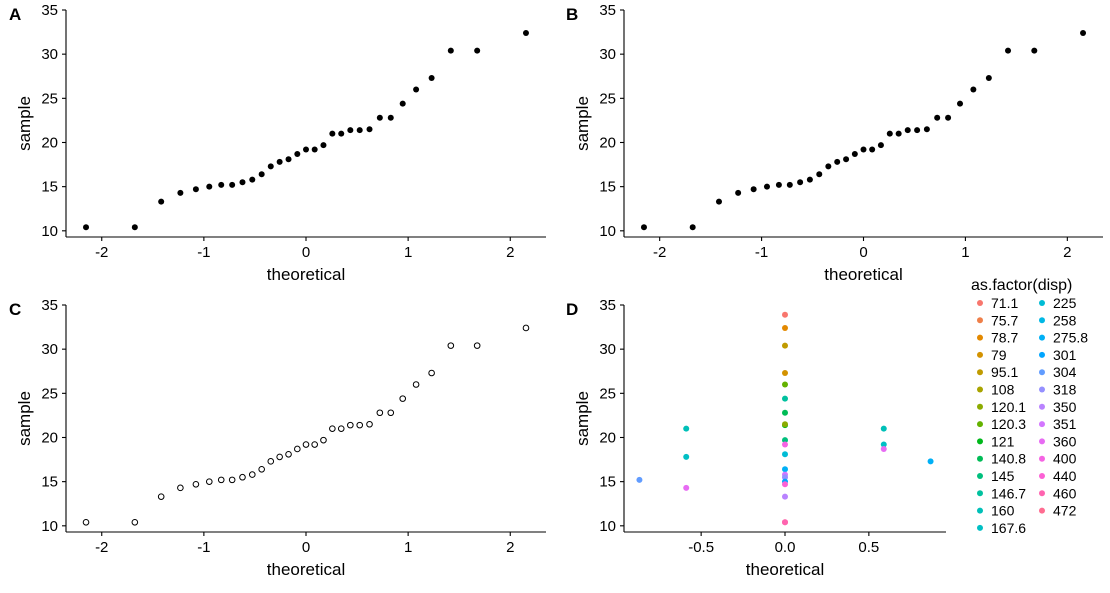  Describe the element at coordinates (49, 98) in the screenshot. I see `y-tick-label: 25` at that location.